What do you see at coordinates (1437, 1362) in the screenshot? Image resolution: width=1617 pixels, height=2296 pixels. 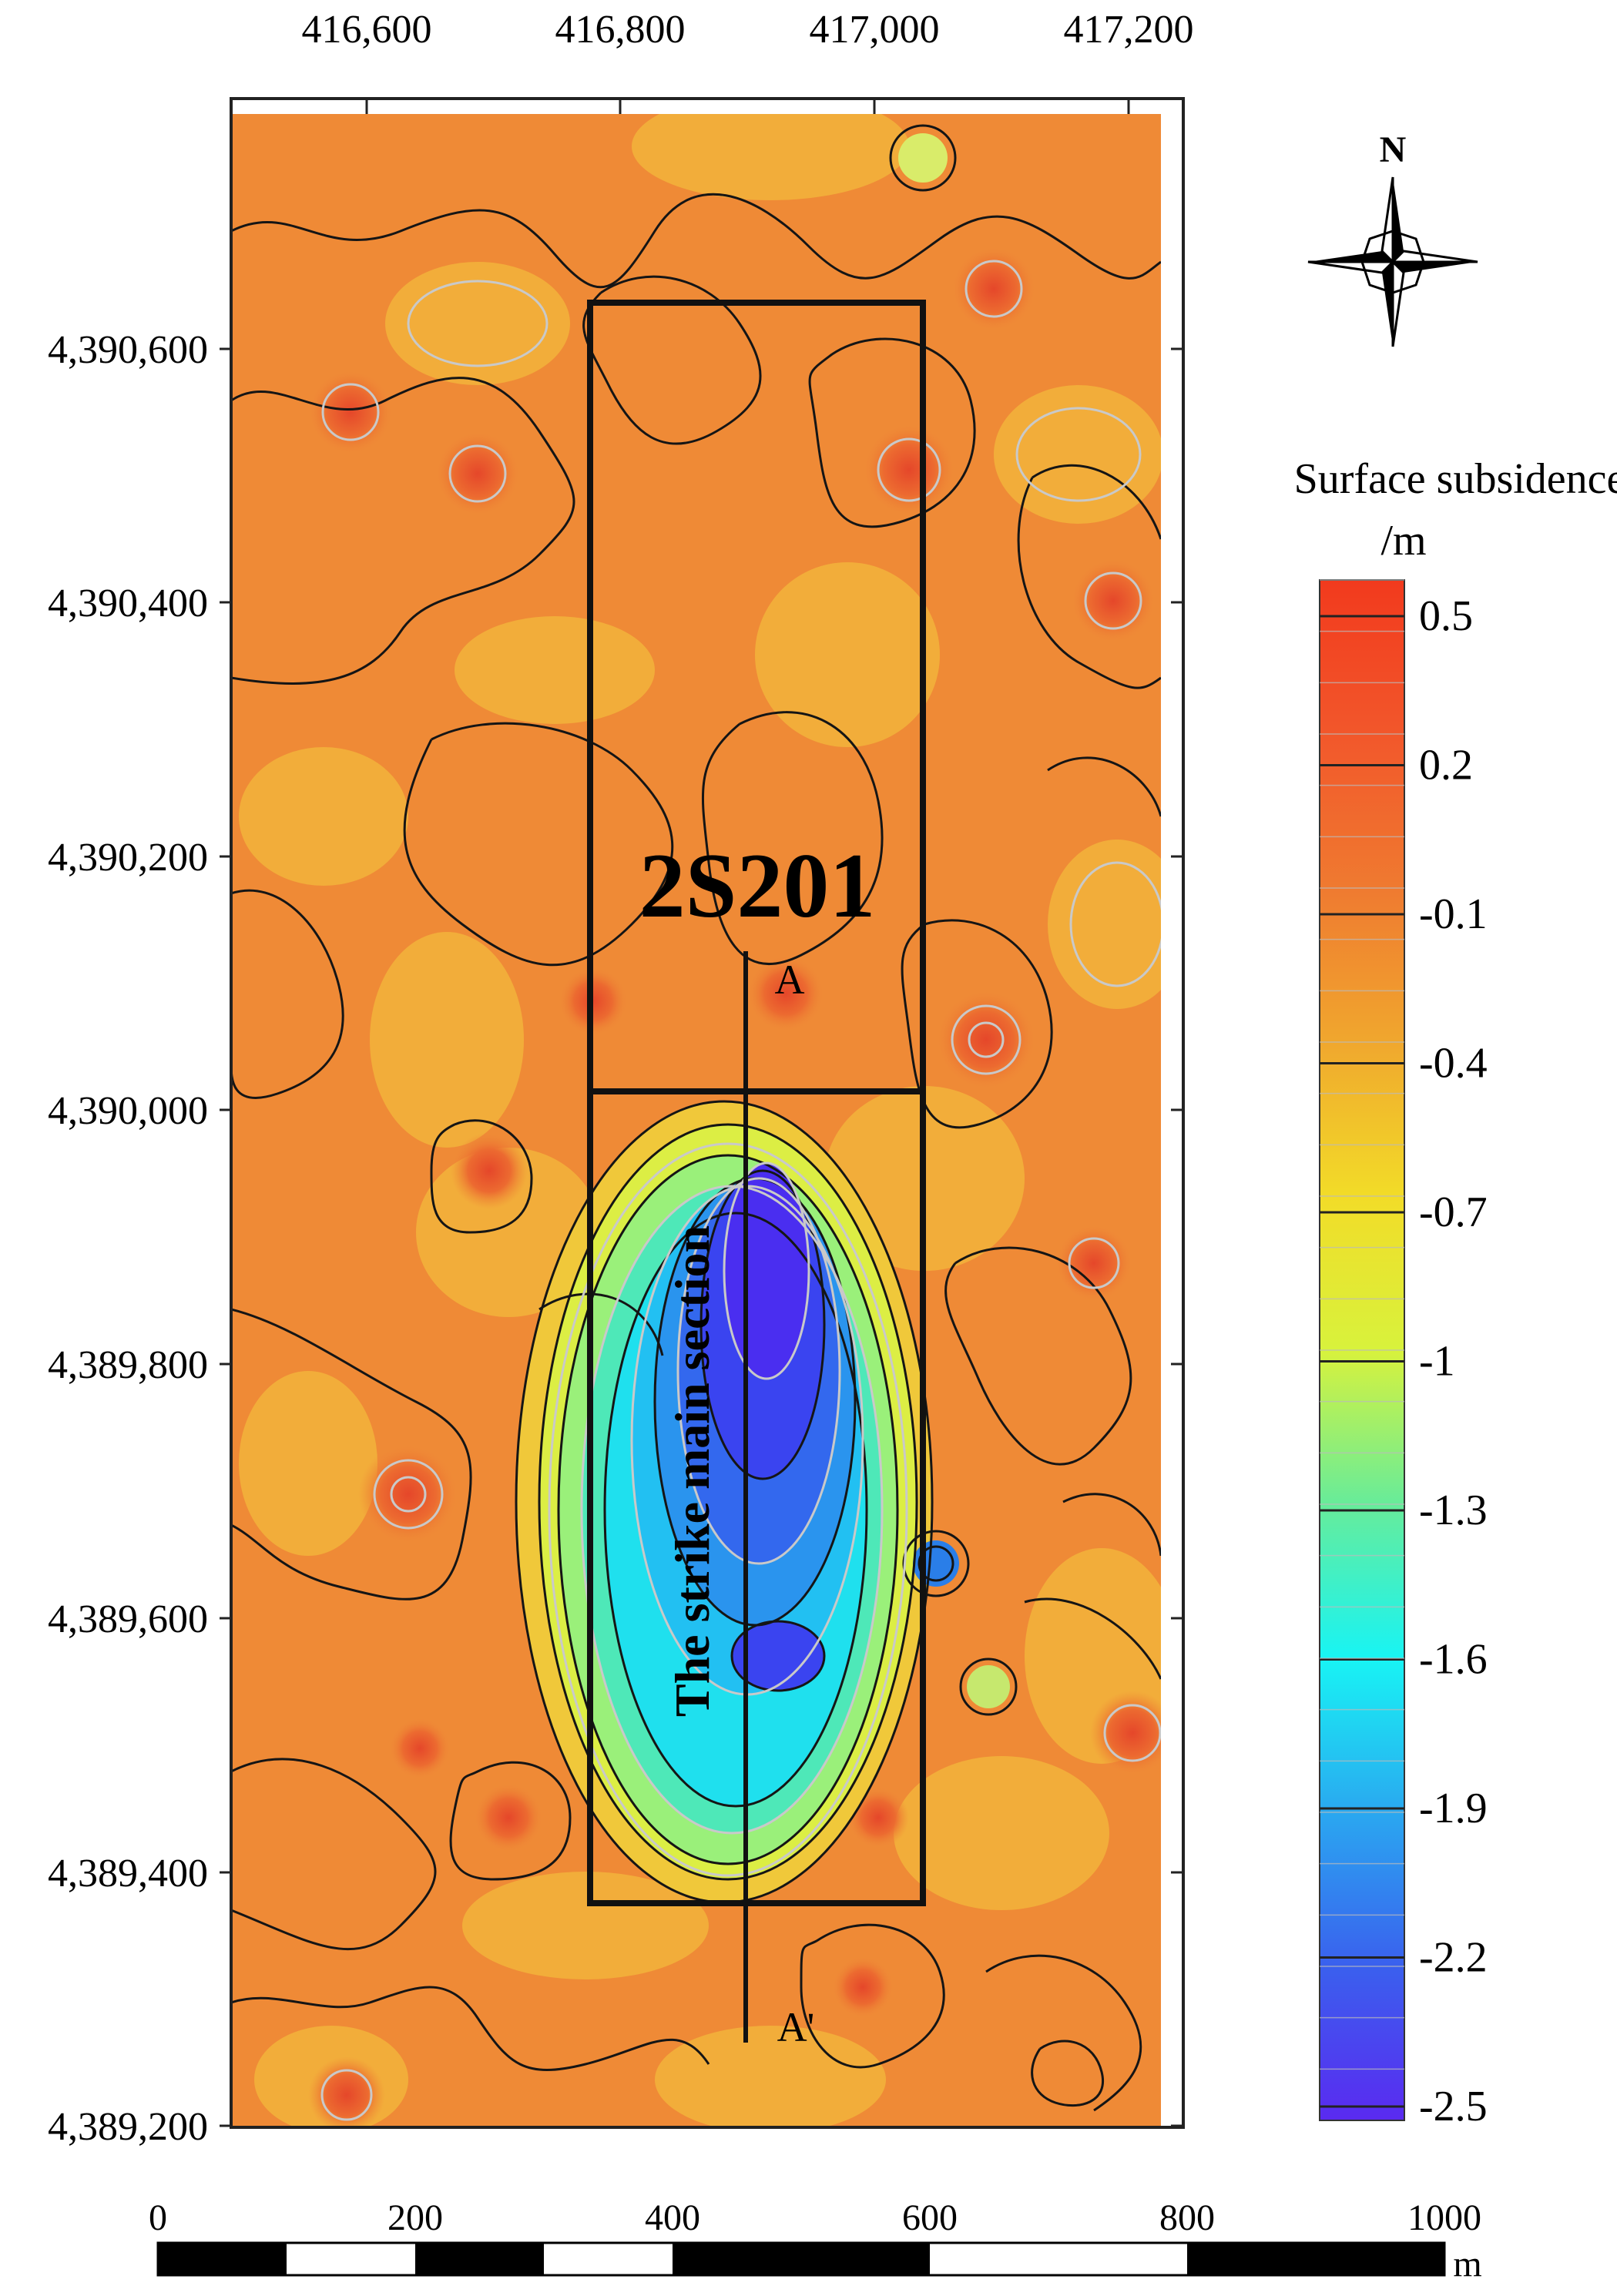 I see `colorbar-label: -1` at bounding box center [1437, 1362].